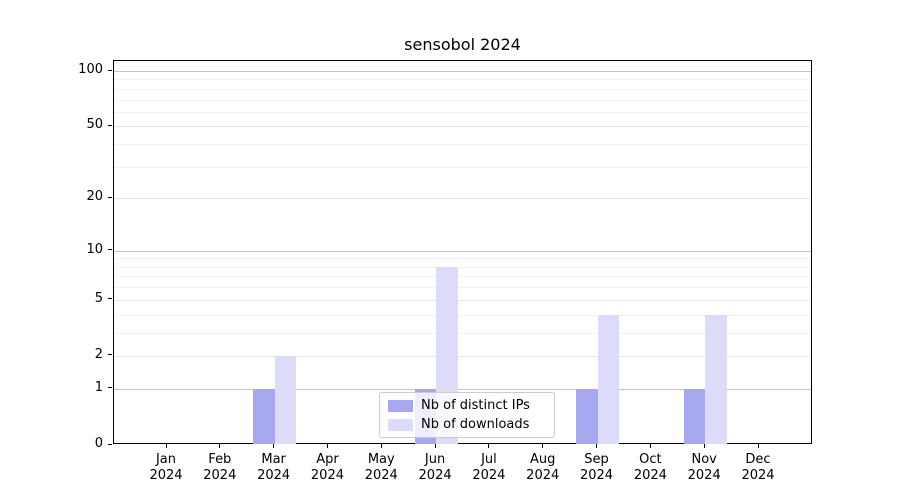  Describe the element at coordinates (400, 424) in the screenshot. I see `legend-swatch-downloads-icon` at that location.